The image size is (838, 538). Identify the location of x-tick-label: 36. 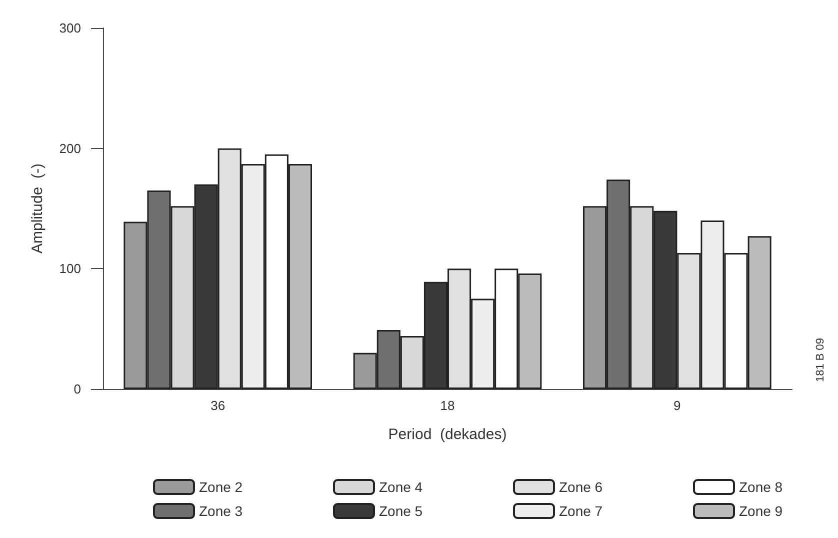
(218, 405).